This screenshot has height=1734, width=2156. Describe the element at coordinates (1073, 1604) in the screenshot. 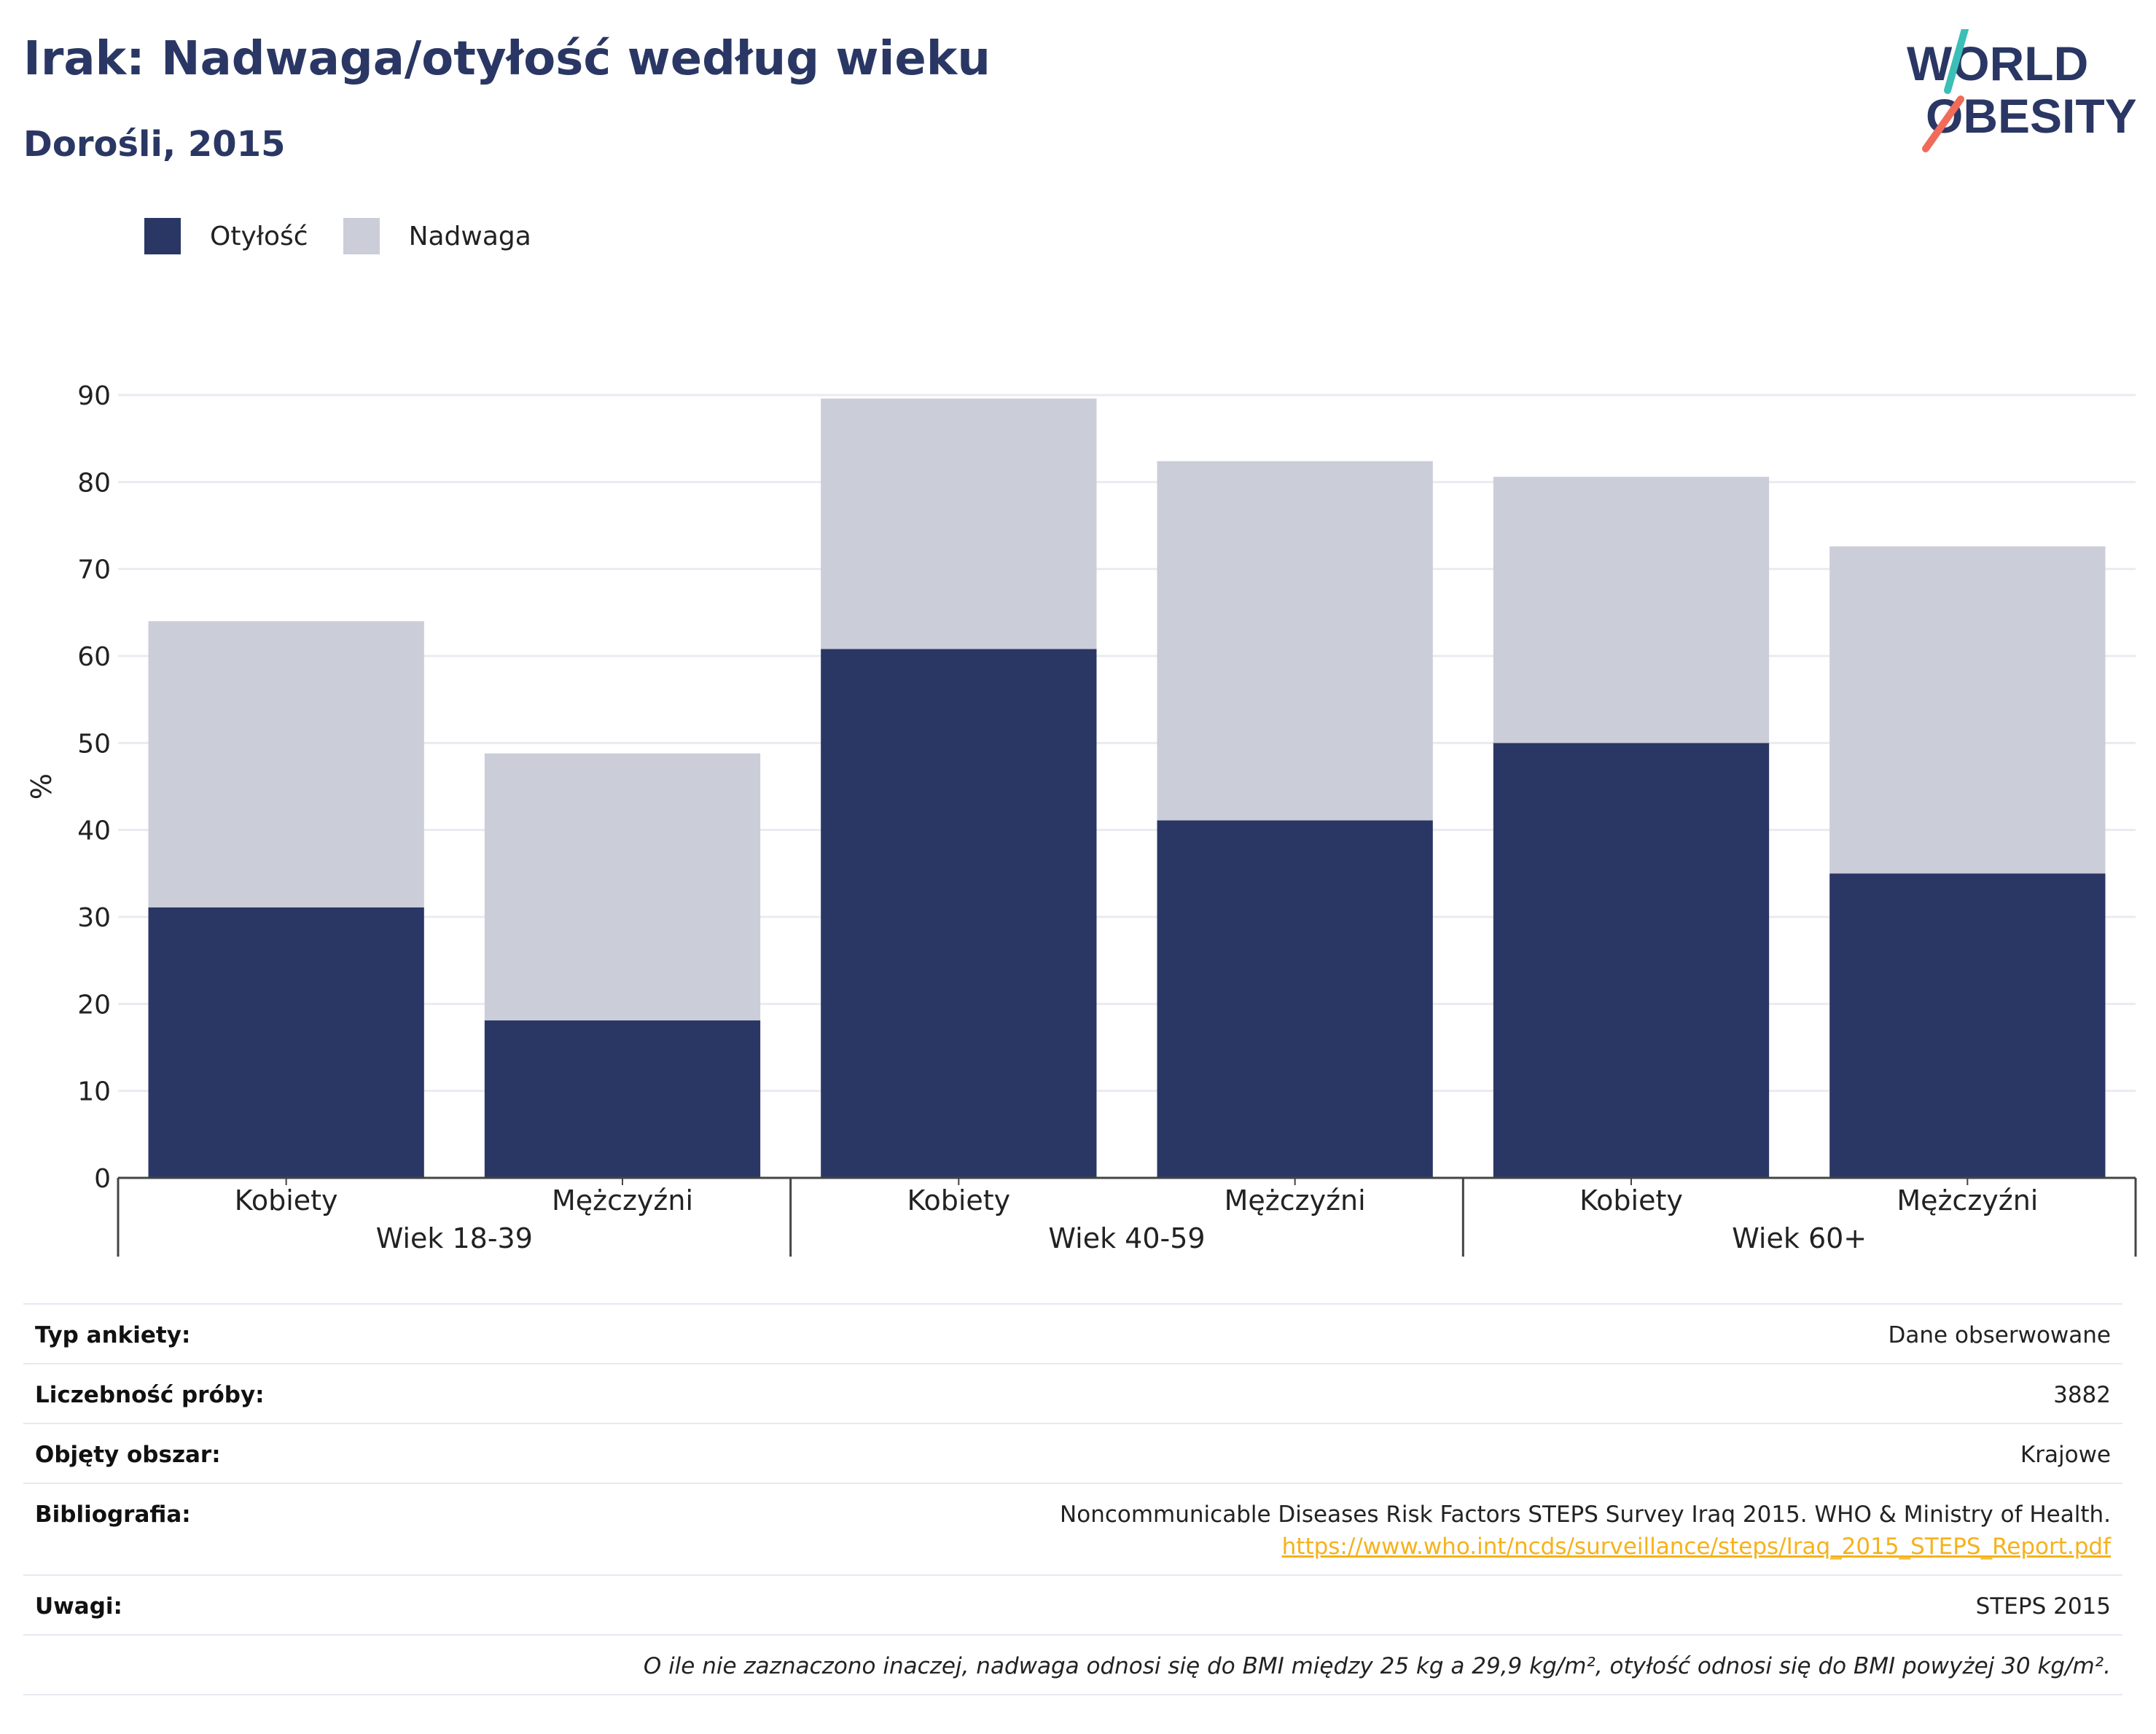

I see `info-row-notes: Uwagi: STEPS 2015` at that location.